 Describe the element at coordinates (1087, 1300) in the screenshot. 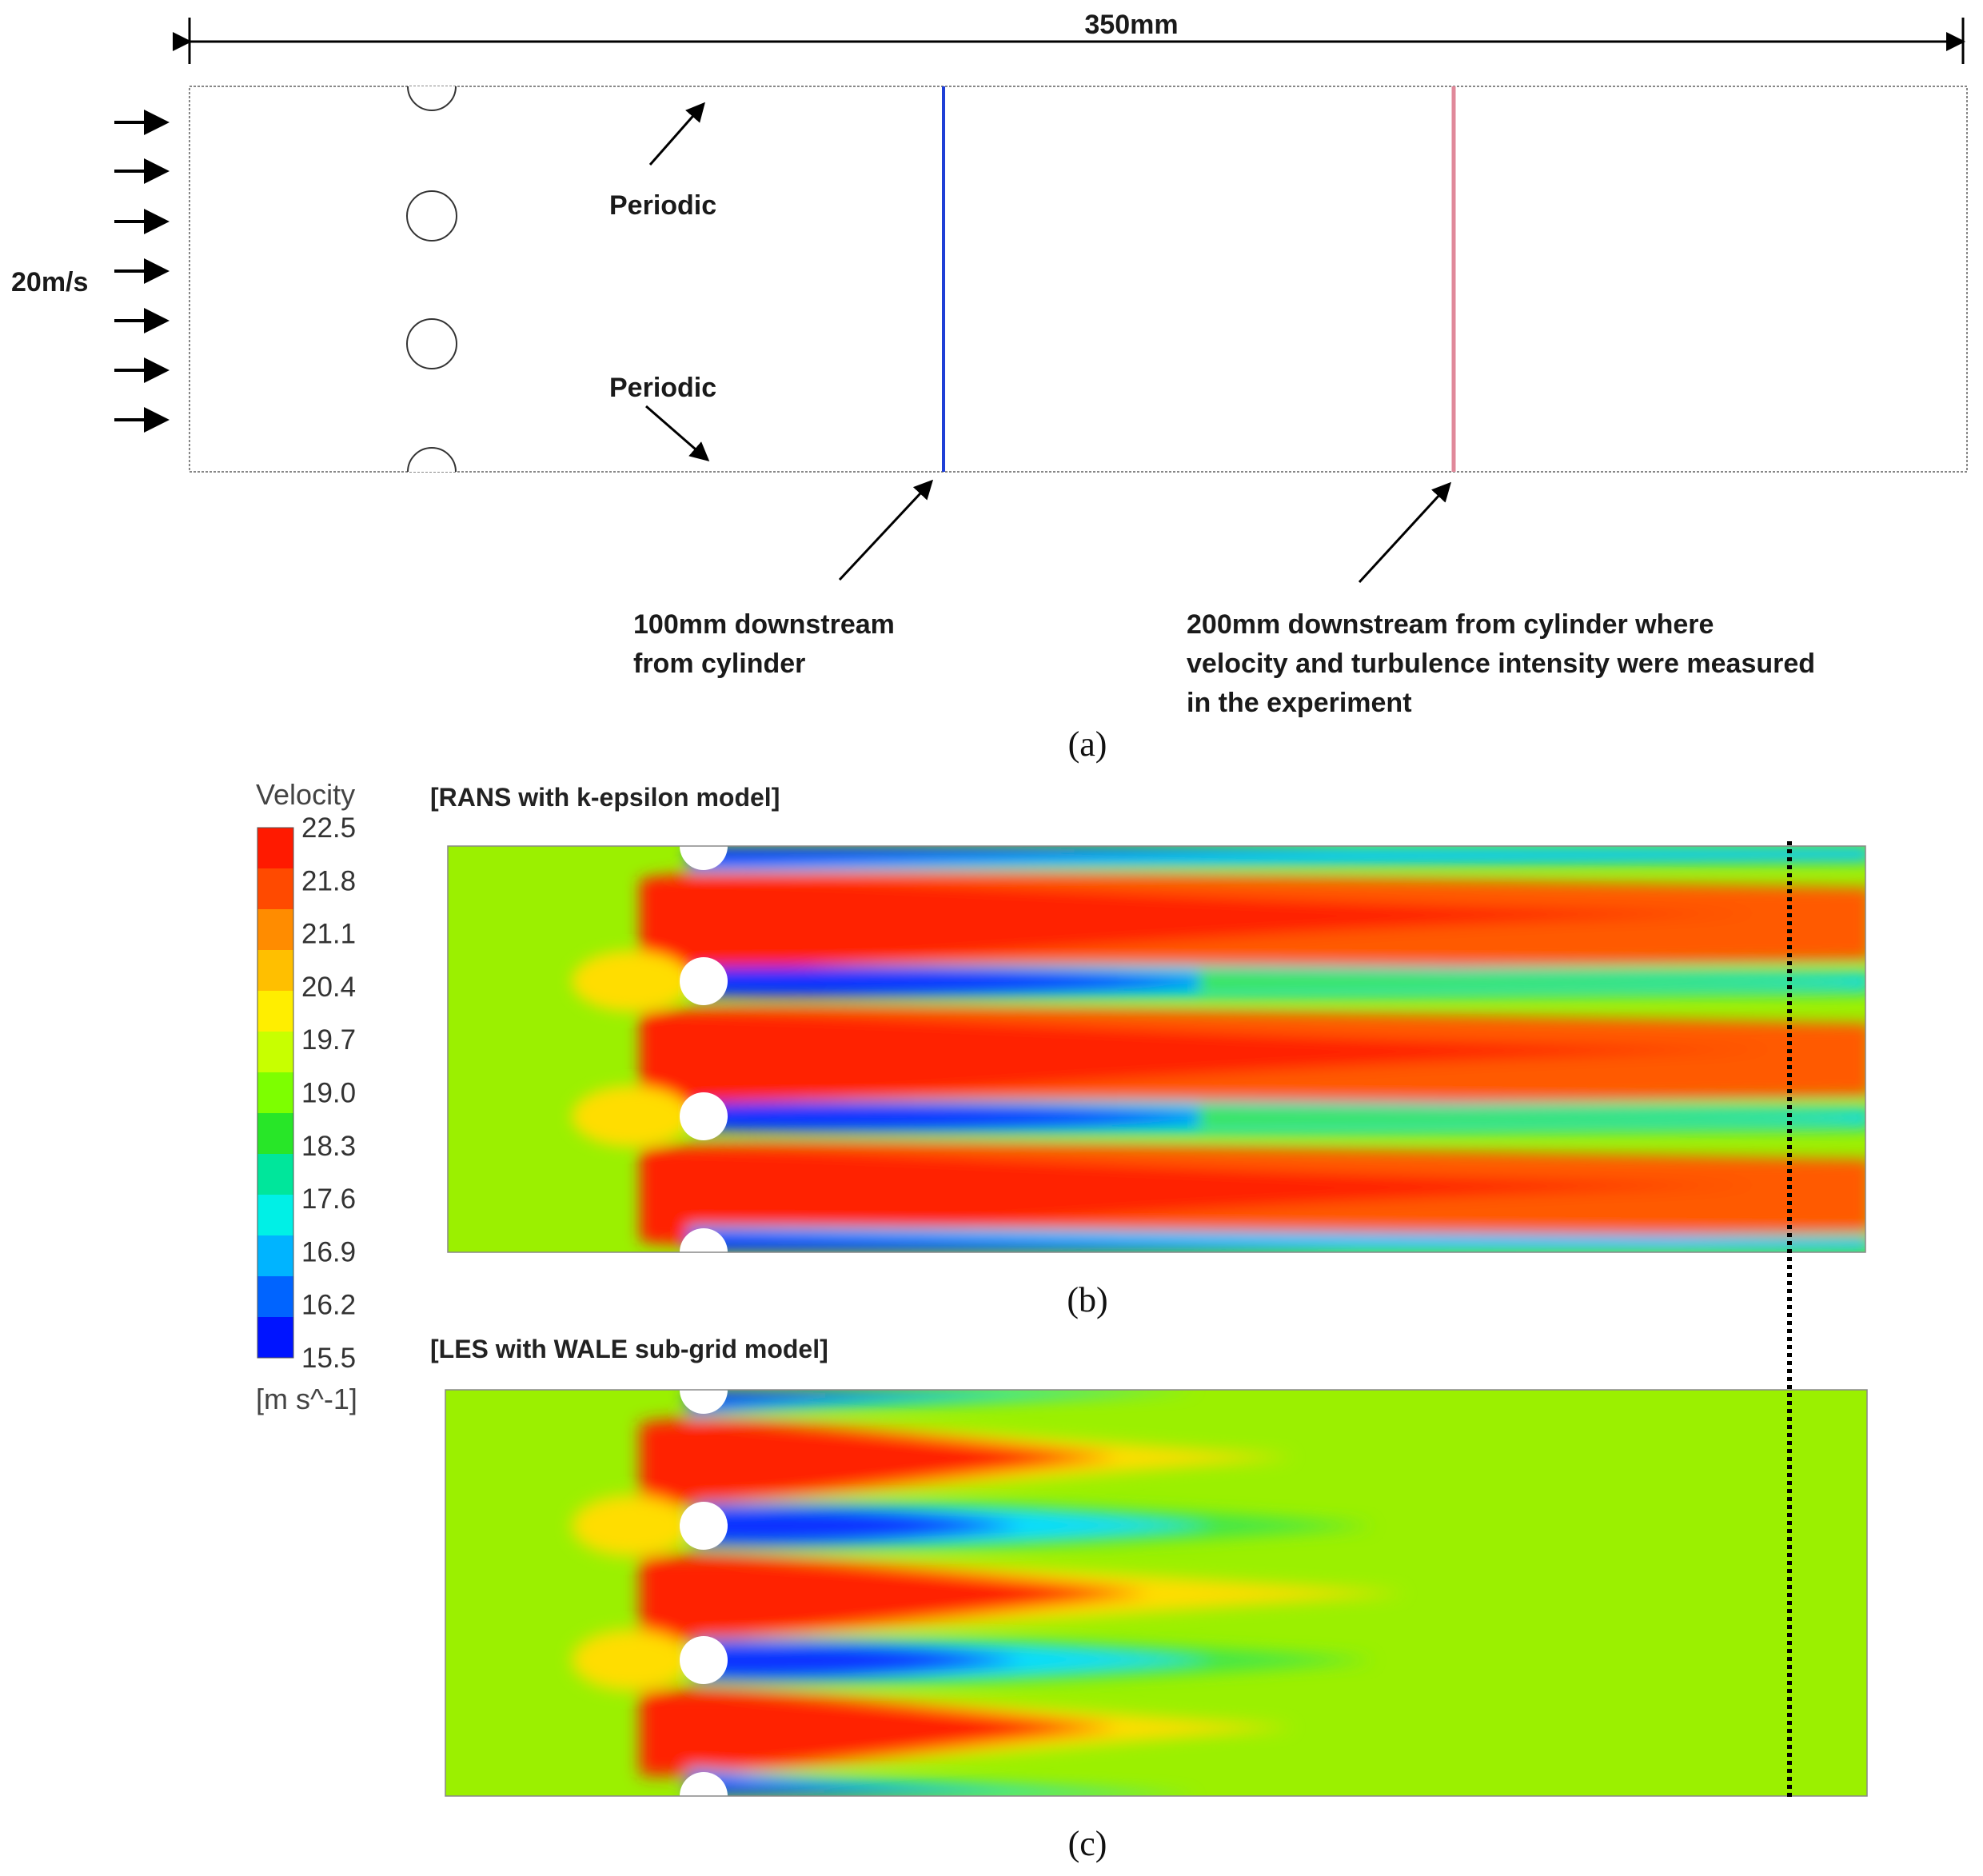

I see `caption-b: (b)` at that location.